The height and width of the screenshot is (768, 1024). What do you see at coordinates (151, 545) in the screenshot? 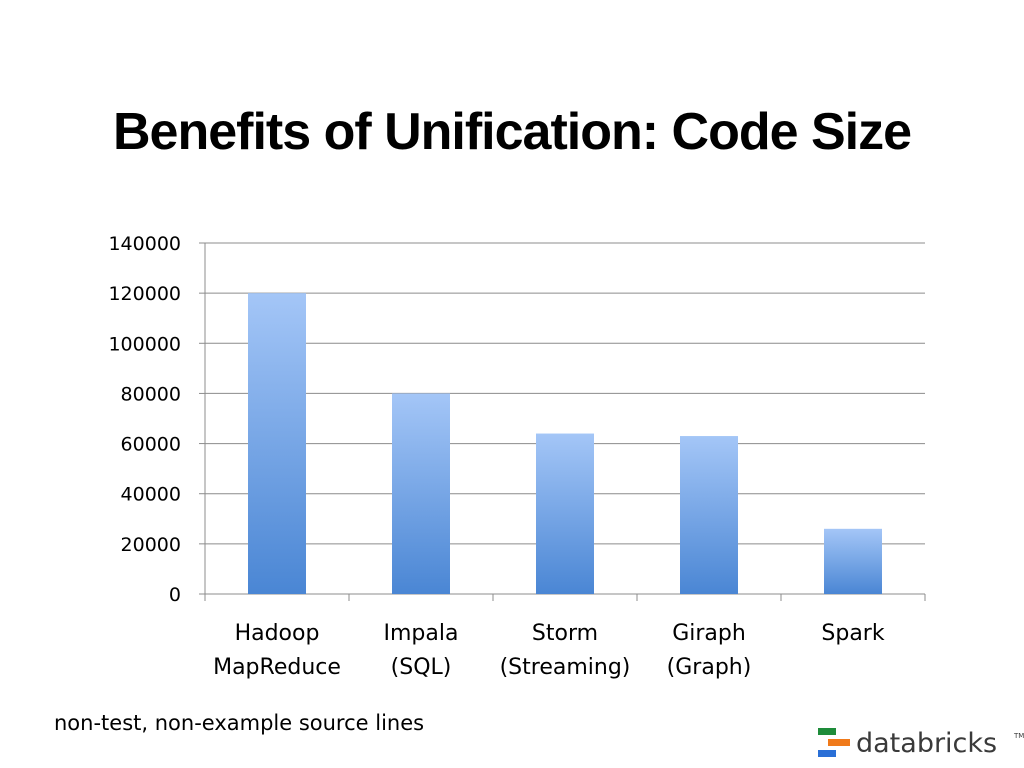
I see `y-tick-label: 20000` at bounding box center [151, 545].